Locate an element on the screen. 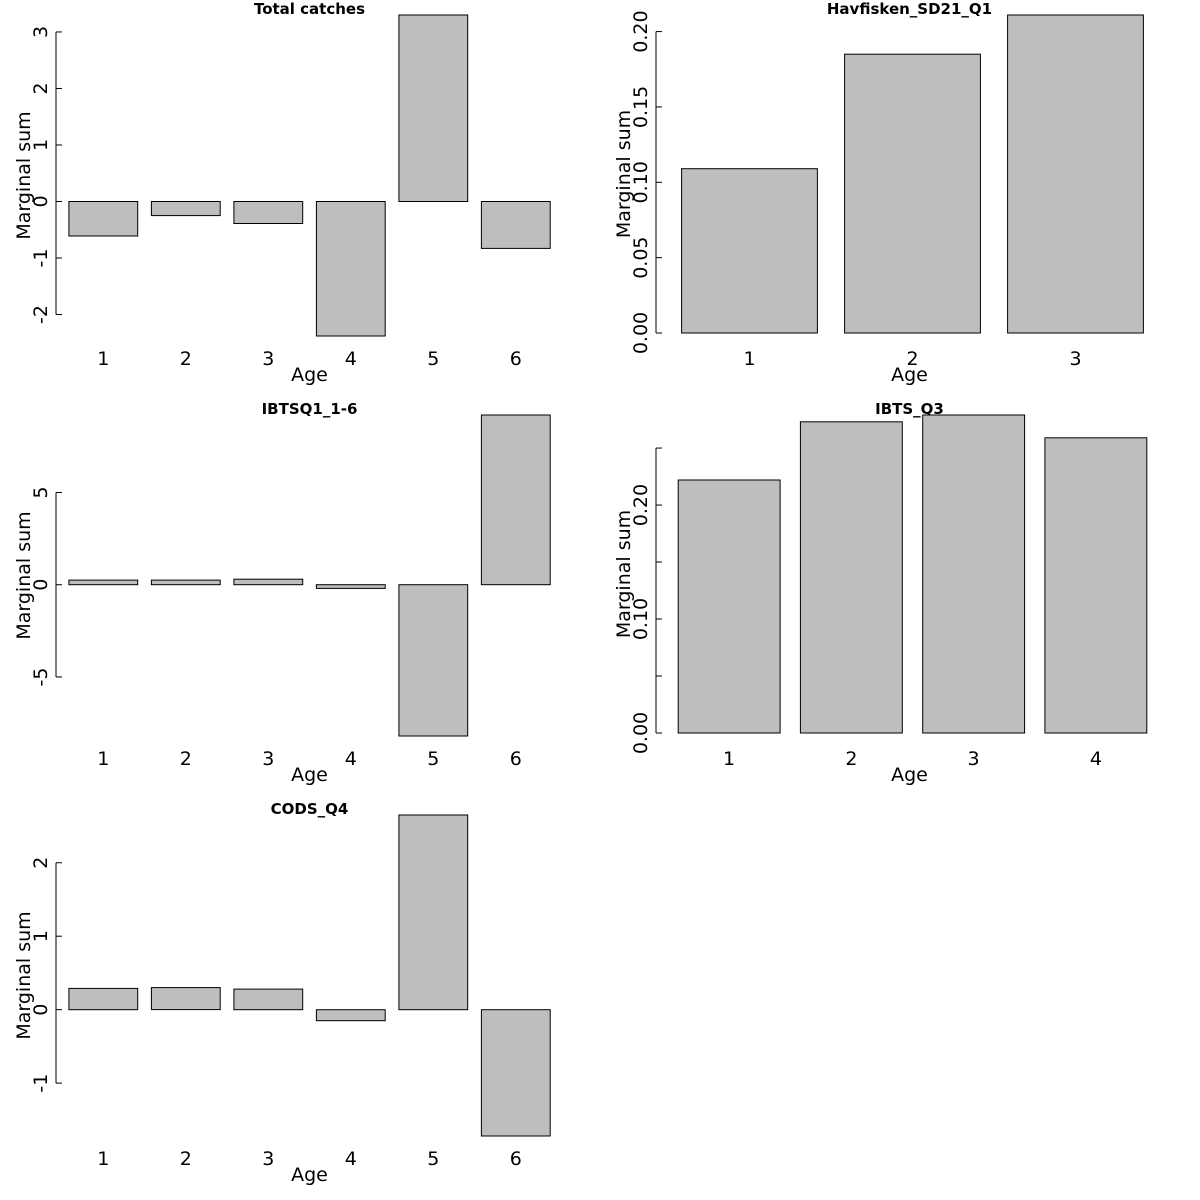 Image resolution: width=1200 pixels, height=1200 pixels. chart-title: IBTSQ1_1-6 is located at coordinates (310, 409).